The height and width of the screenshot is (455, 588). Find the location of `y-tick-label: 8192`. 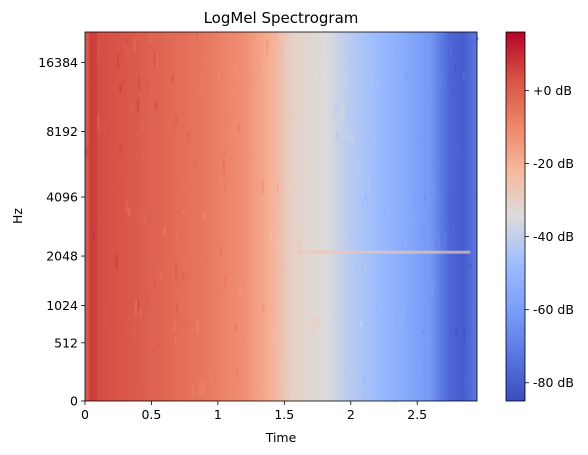

y-tick-label: 8192 is located at coordinates (62, 131).